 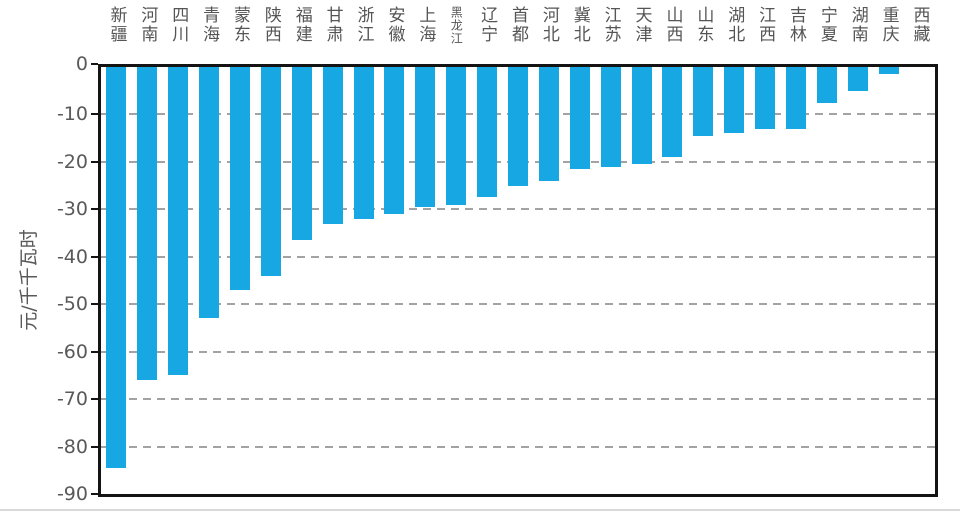 I want to click on category-label-吉林: 吉林, so click(x=796, y=25).